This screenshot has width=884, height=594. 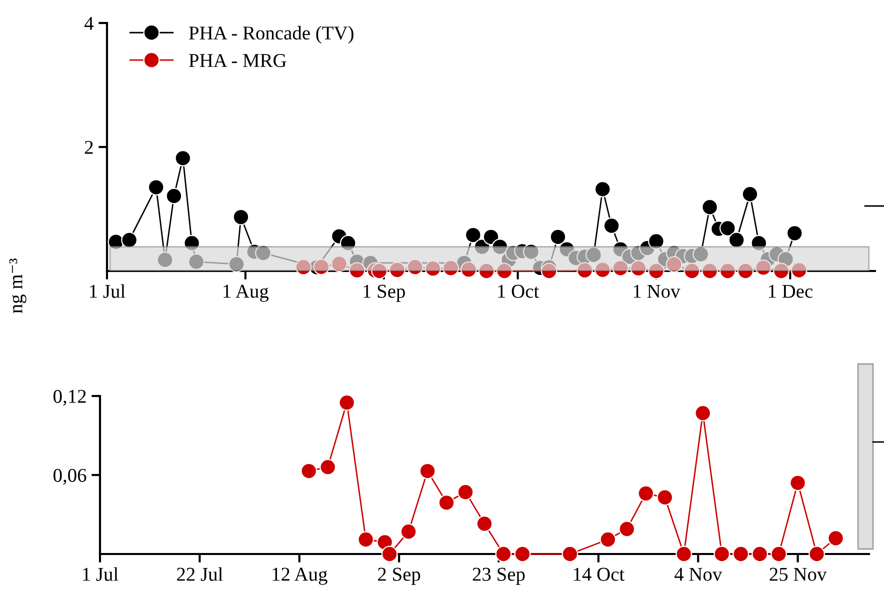 I want to click on x-tick-label: 1 Nov, so click(x=657, y=291).